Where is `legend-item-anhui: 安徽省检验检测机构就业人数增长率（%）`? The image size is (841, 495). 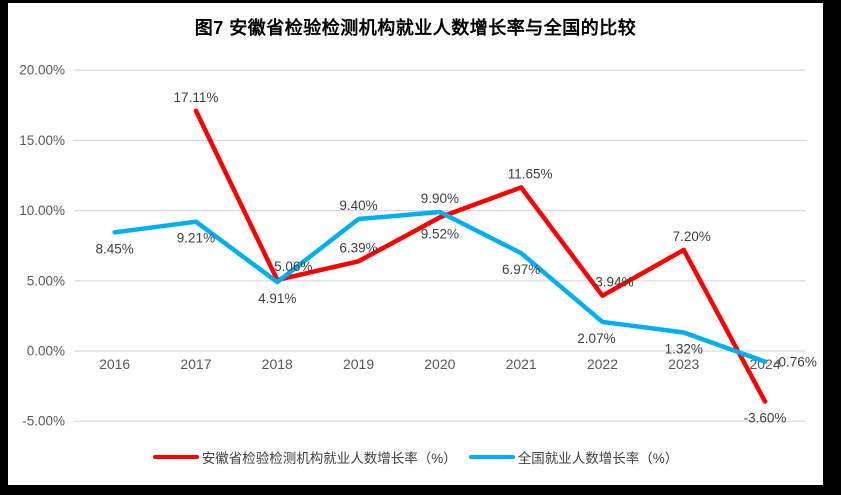
legend-item-anhui: 安徽省检验检测机构就业人数增长率（%） is located at coordinates (304, 457).